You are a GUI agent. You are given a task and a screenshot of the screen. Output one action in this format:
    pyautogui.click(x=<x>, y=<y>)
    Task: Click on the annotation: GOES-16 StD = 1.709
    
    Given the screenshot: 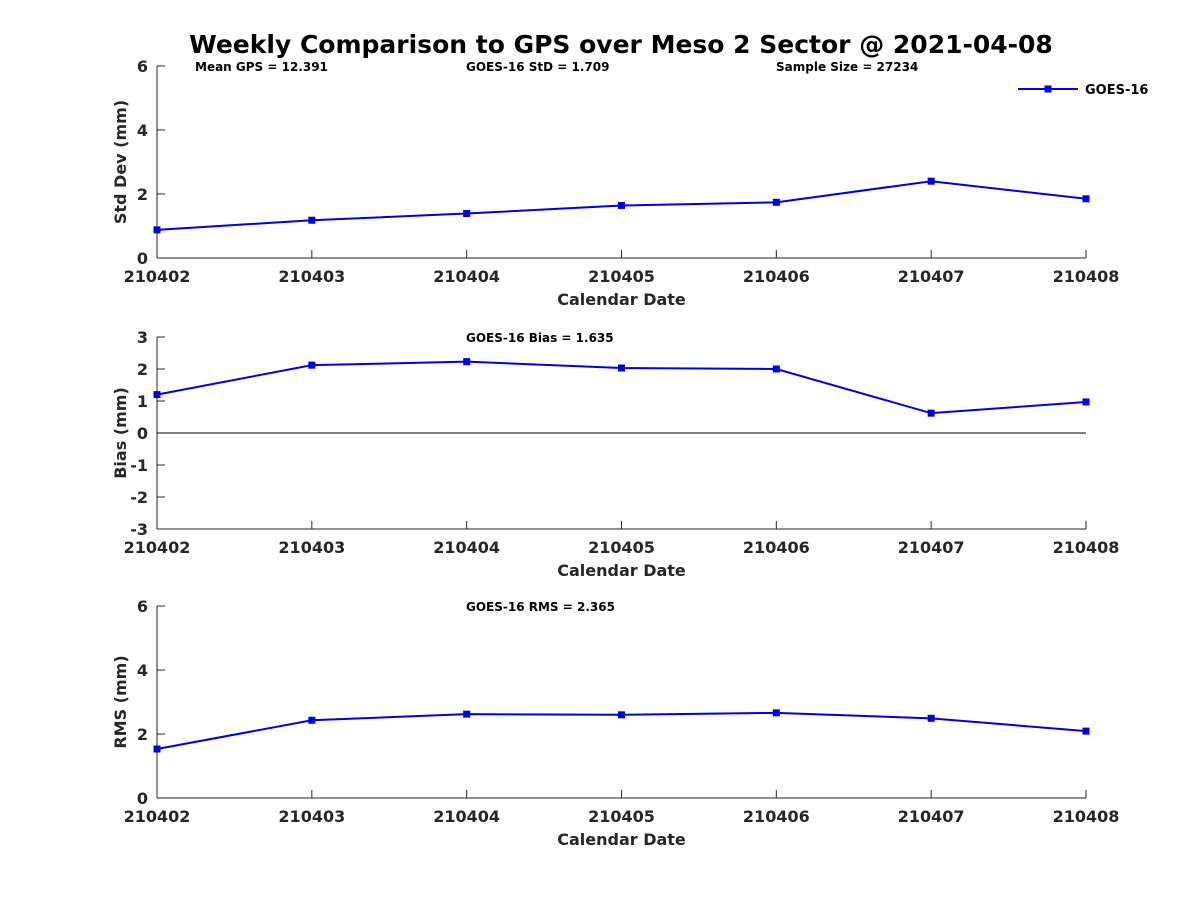 What is the action you would take?
    pyautogui.click(x=537, y=67)
    